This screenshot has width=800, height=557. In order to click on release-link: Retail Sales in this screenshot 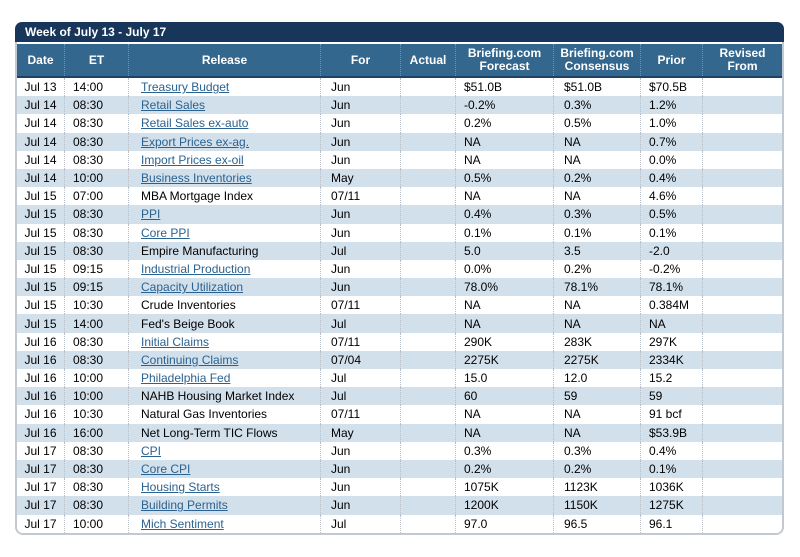, I will do `click(173, 105)`.